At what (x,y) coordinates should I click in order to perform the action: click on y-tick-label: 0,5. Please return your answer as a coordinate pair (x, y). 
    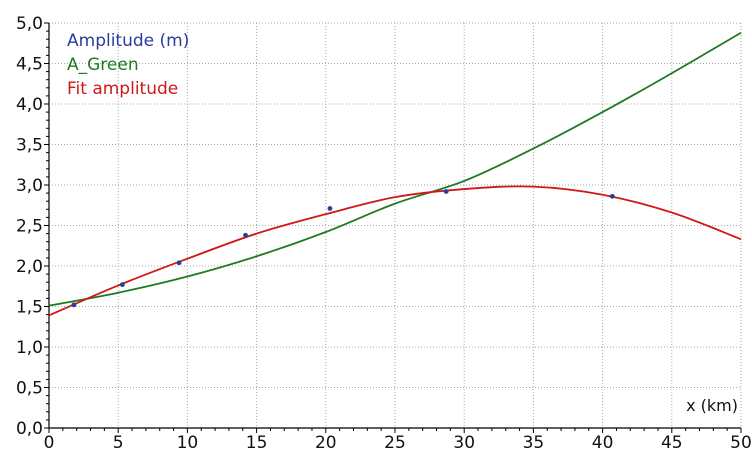
    Looking at the image, I should click on (29, 389).